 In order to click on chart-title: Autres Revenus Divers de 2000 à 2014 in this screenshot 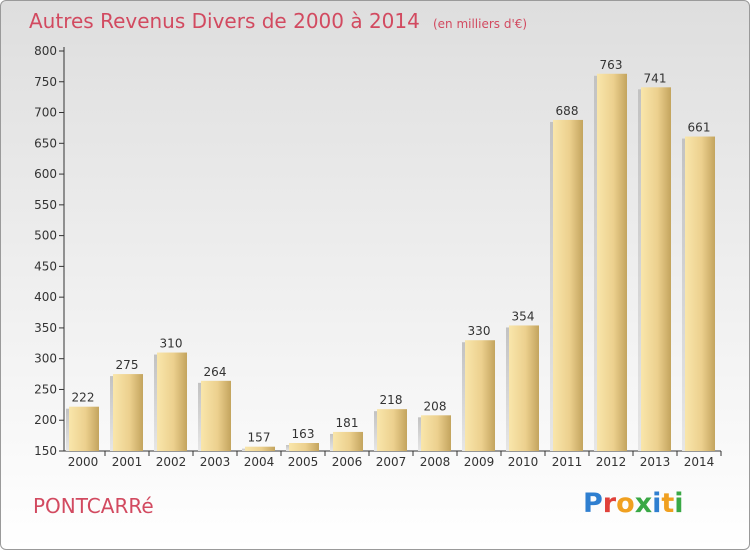, I will do `click(224, 21)`.